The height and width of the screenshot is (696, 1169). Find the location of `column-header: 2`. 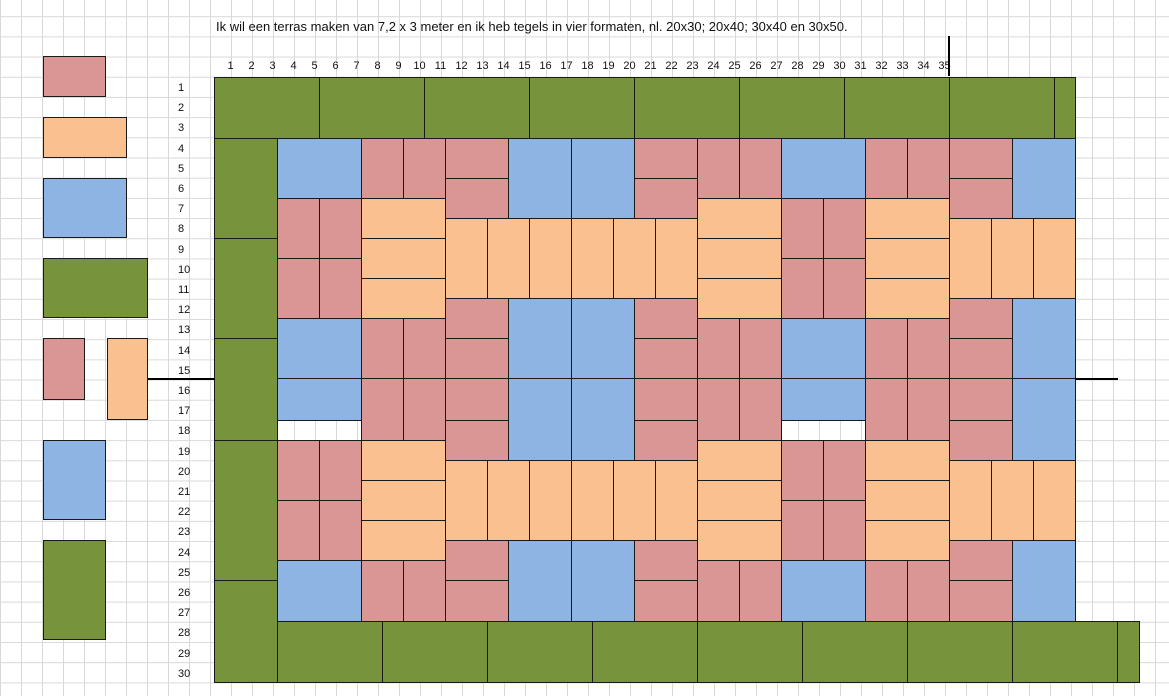

column-header: 2 is located at coordinates (251, 66).